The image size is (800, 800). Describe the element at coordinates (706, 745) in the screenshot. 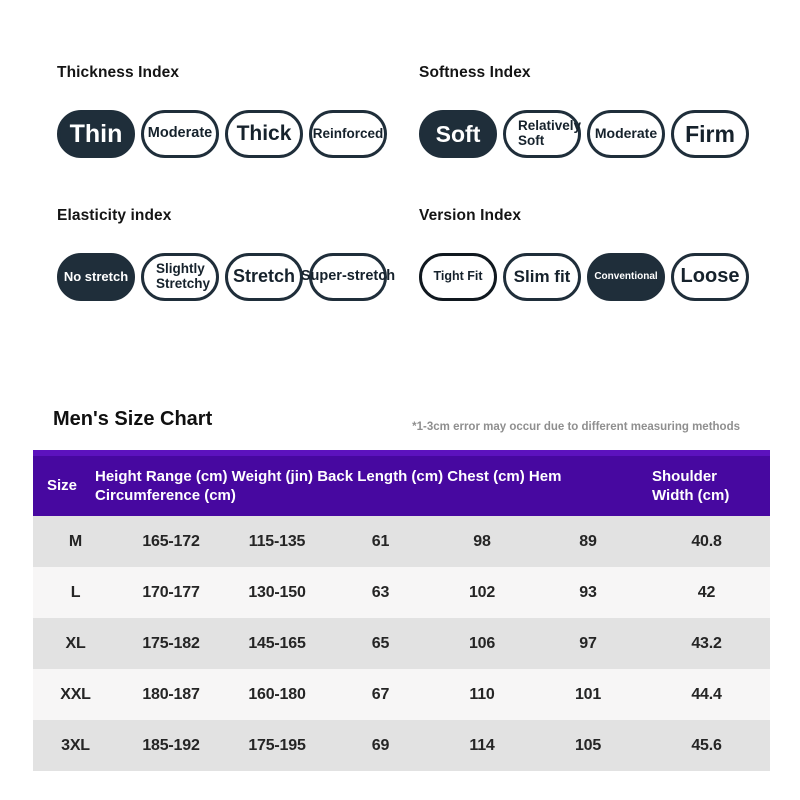

I see `cell-shoulder-width: 45.6` at that location.